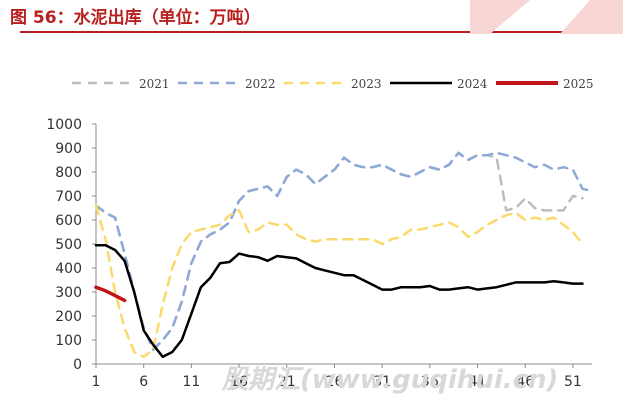 This screenshot has height=410, width=623. I want to click on chart-legend: 2021 2022 2023 2024 2025, so click(333, 84).